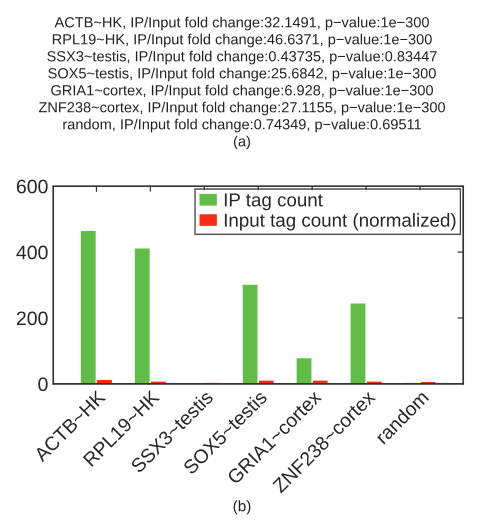  I want to click on text: GRIA1~cortex, IP/Input fold change:6.928, p−value:1e−300, so click(242, 91).